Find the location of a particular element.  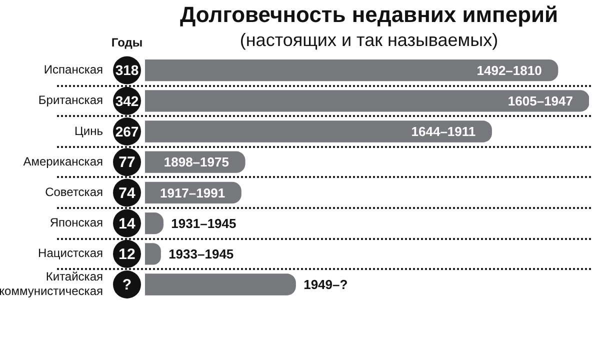

y-tick-label: Японская is located at coordinates (76, 223).